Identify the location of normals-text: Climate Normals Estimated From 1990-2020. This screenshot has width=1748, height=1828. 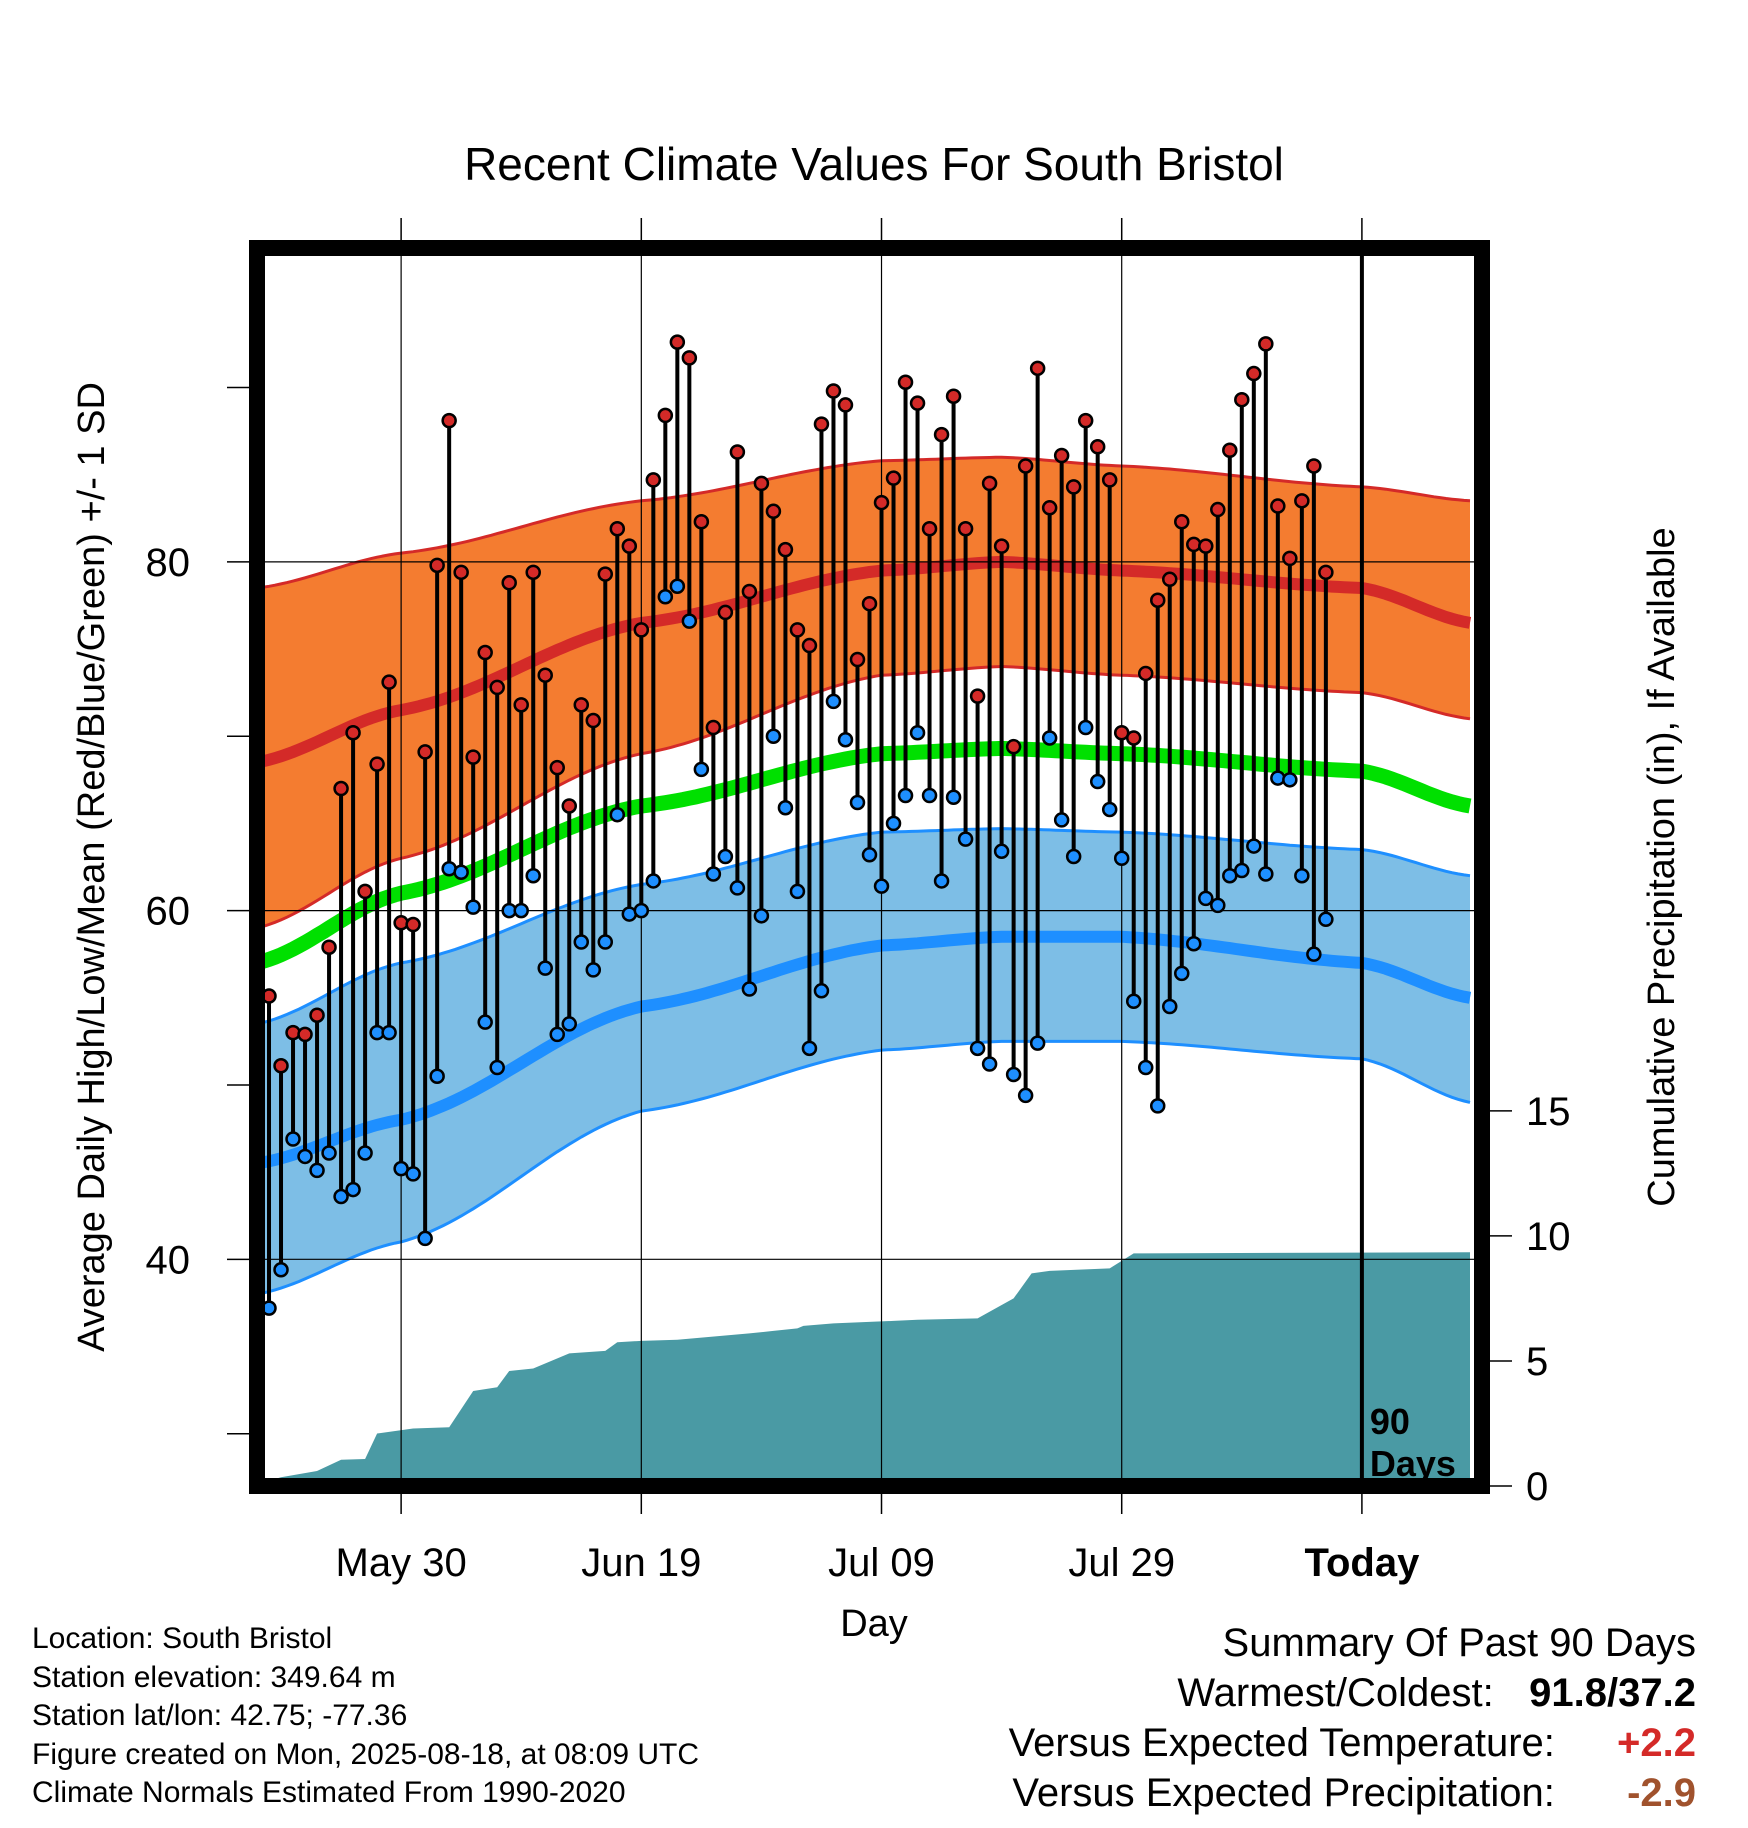
(329, 1792).